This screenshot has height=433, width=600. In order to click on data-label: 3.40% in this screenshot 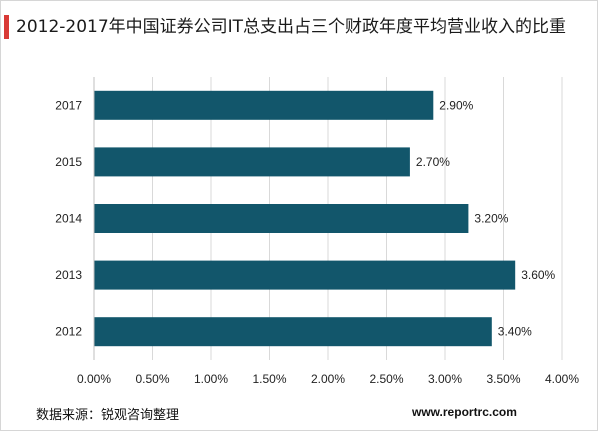, I will do `click(515, 332)`.